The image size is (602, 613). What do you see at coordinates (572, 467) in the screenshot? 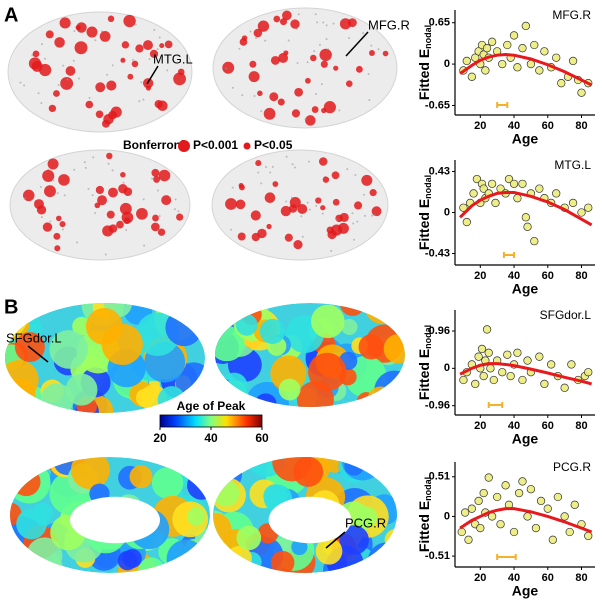
I see `chart-title: PCG.R` at bounding box center [572, 467].